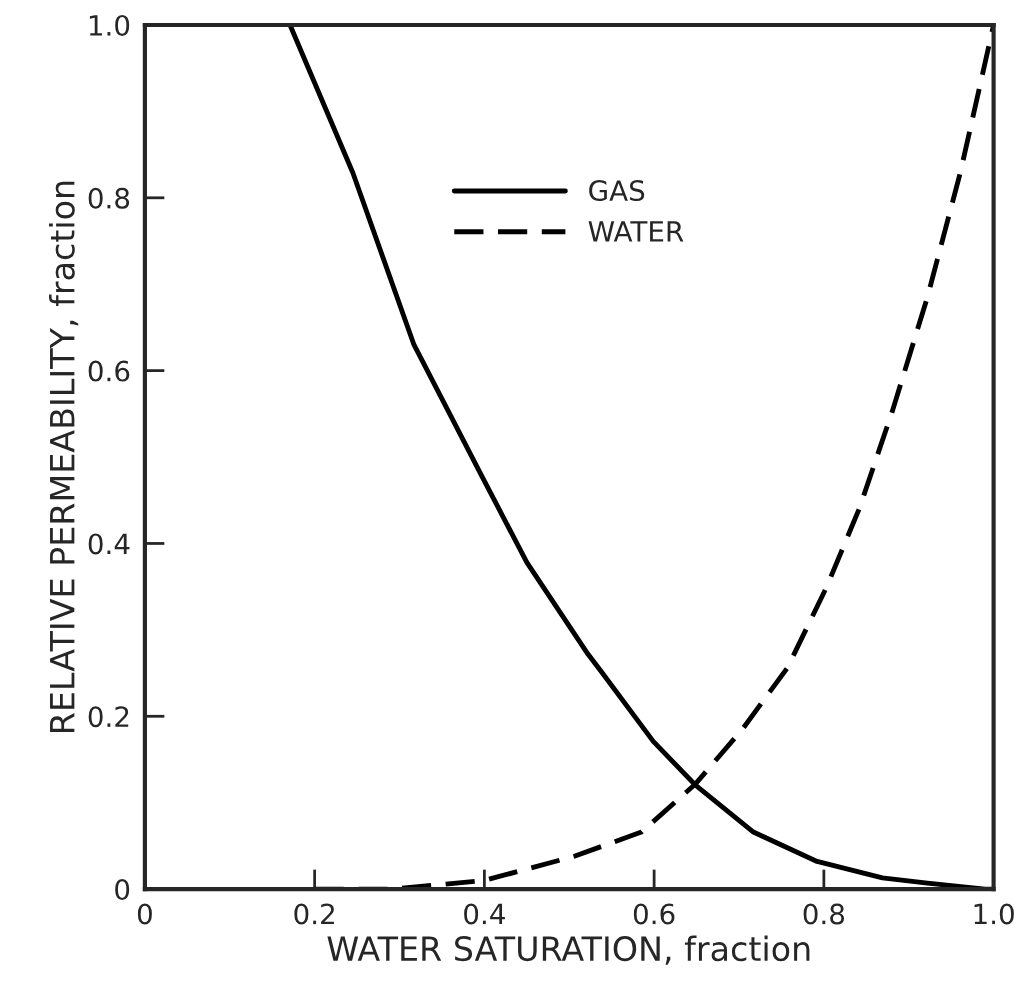  What do you see at coordinates (144, 914) in the screenshot?
I see `x-tick-label: 0` at bounding box center [144, 914].